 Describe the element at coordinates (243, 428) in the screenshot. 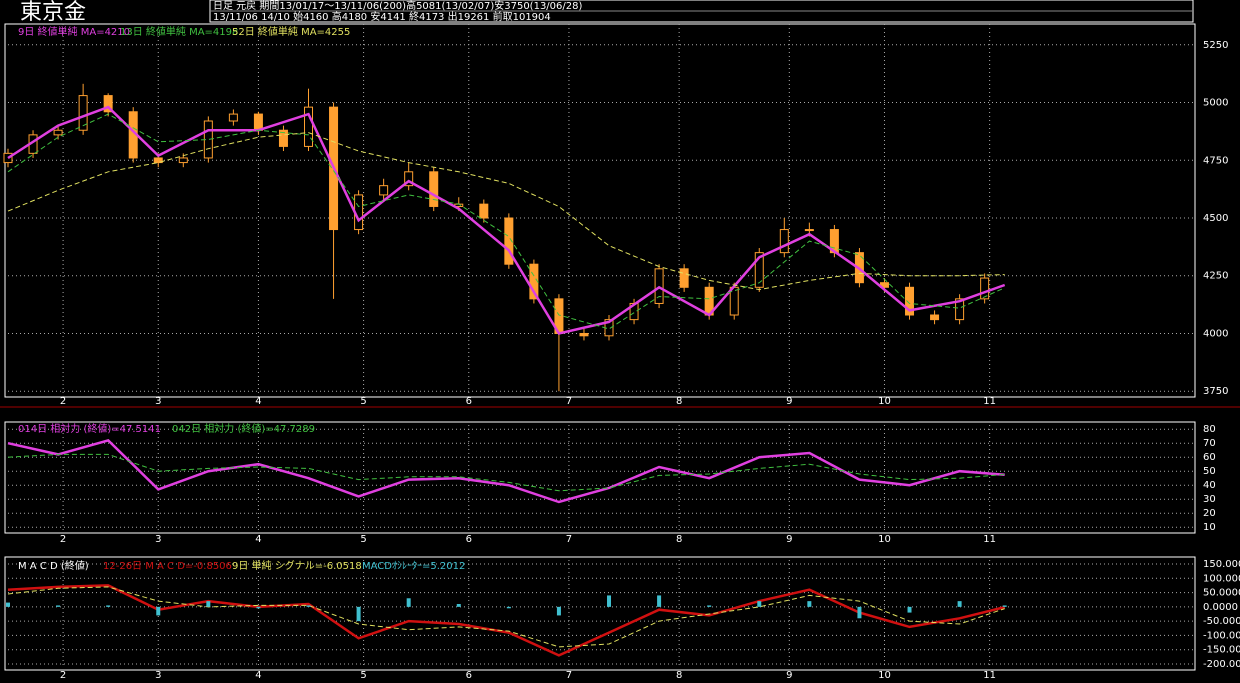

I see `legend-label: 042日 相対力 (終値)=47.7289` at that location.